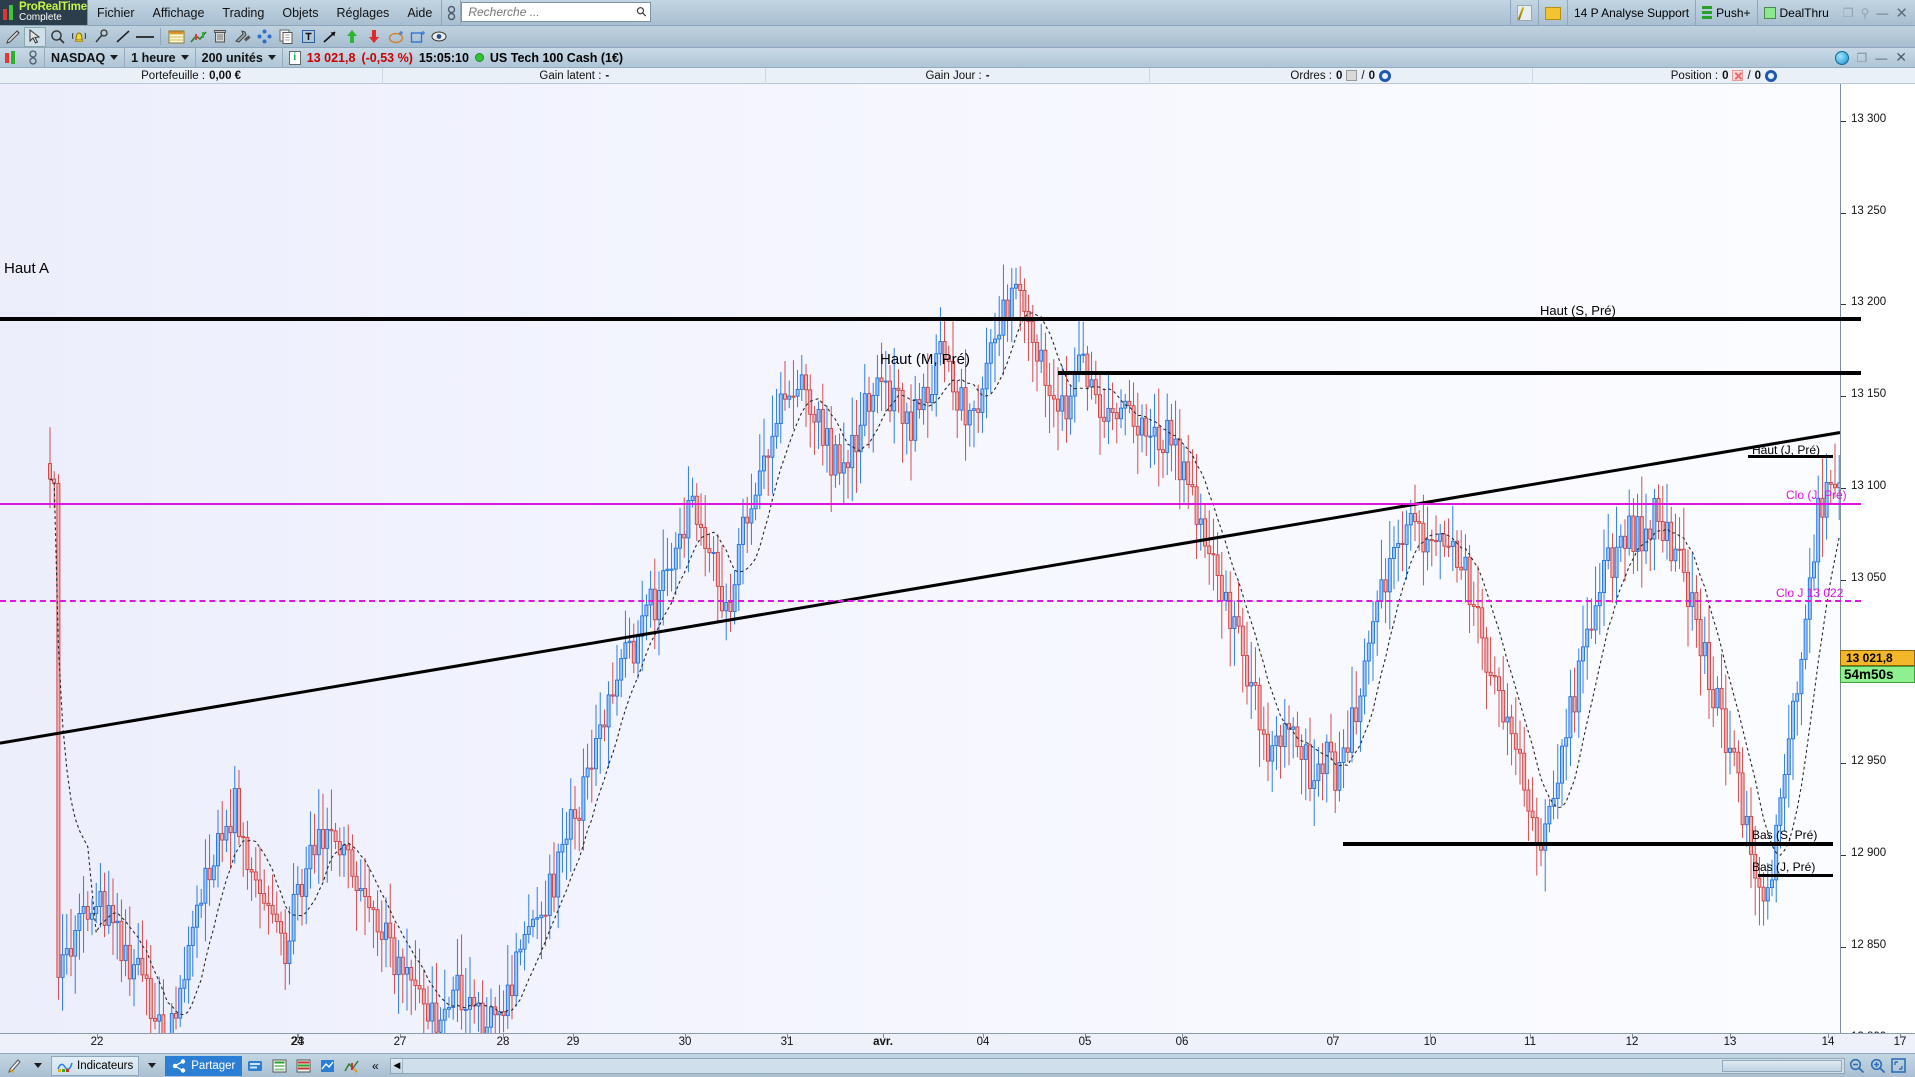  Describe the element at coordinates (238, 57) in the screenshot. I see `units-selector: 200 unités` at that location.